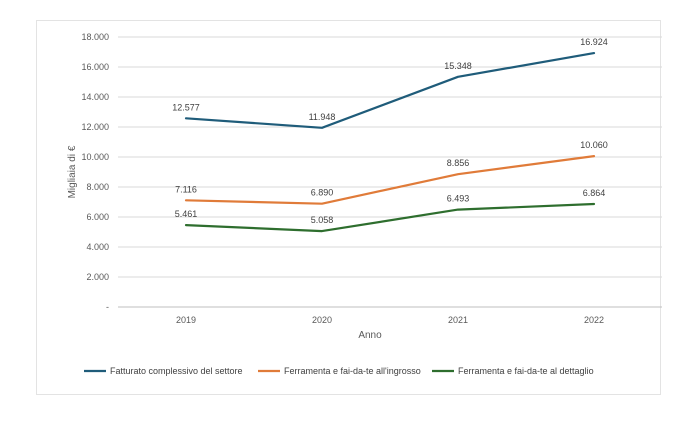 Image resolution: width=698 pixels, height=425 pixels. What do you see at coordinates (594, 145) in the screenshot?
I see `data-label: 10.060` at bounding box center [594, 145].